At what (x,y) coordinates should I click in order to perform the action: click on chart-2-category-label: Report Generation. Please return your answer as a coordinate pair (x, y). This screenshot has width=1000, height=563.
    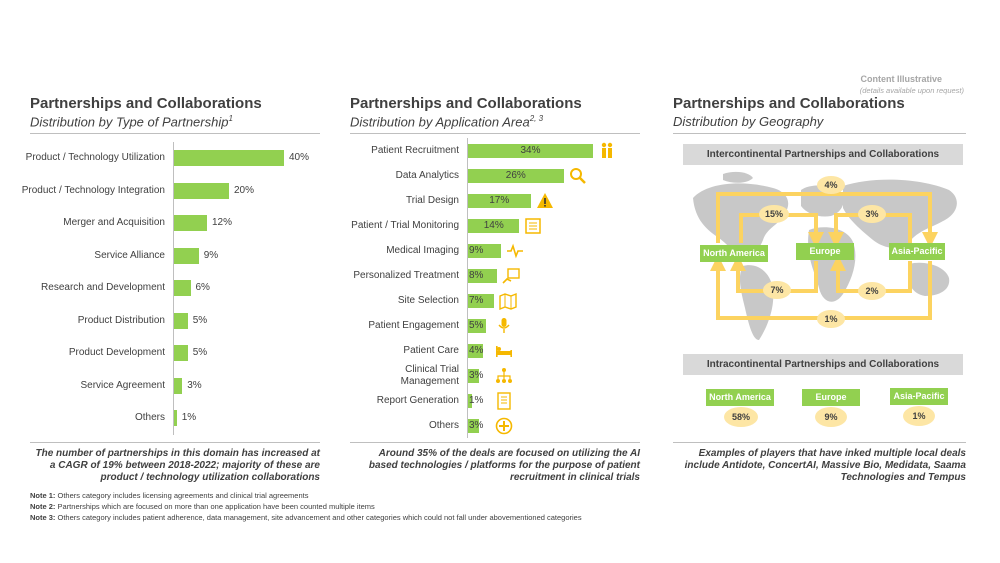
    Looking at the image, I should click on (417, 400).